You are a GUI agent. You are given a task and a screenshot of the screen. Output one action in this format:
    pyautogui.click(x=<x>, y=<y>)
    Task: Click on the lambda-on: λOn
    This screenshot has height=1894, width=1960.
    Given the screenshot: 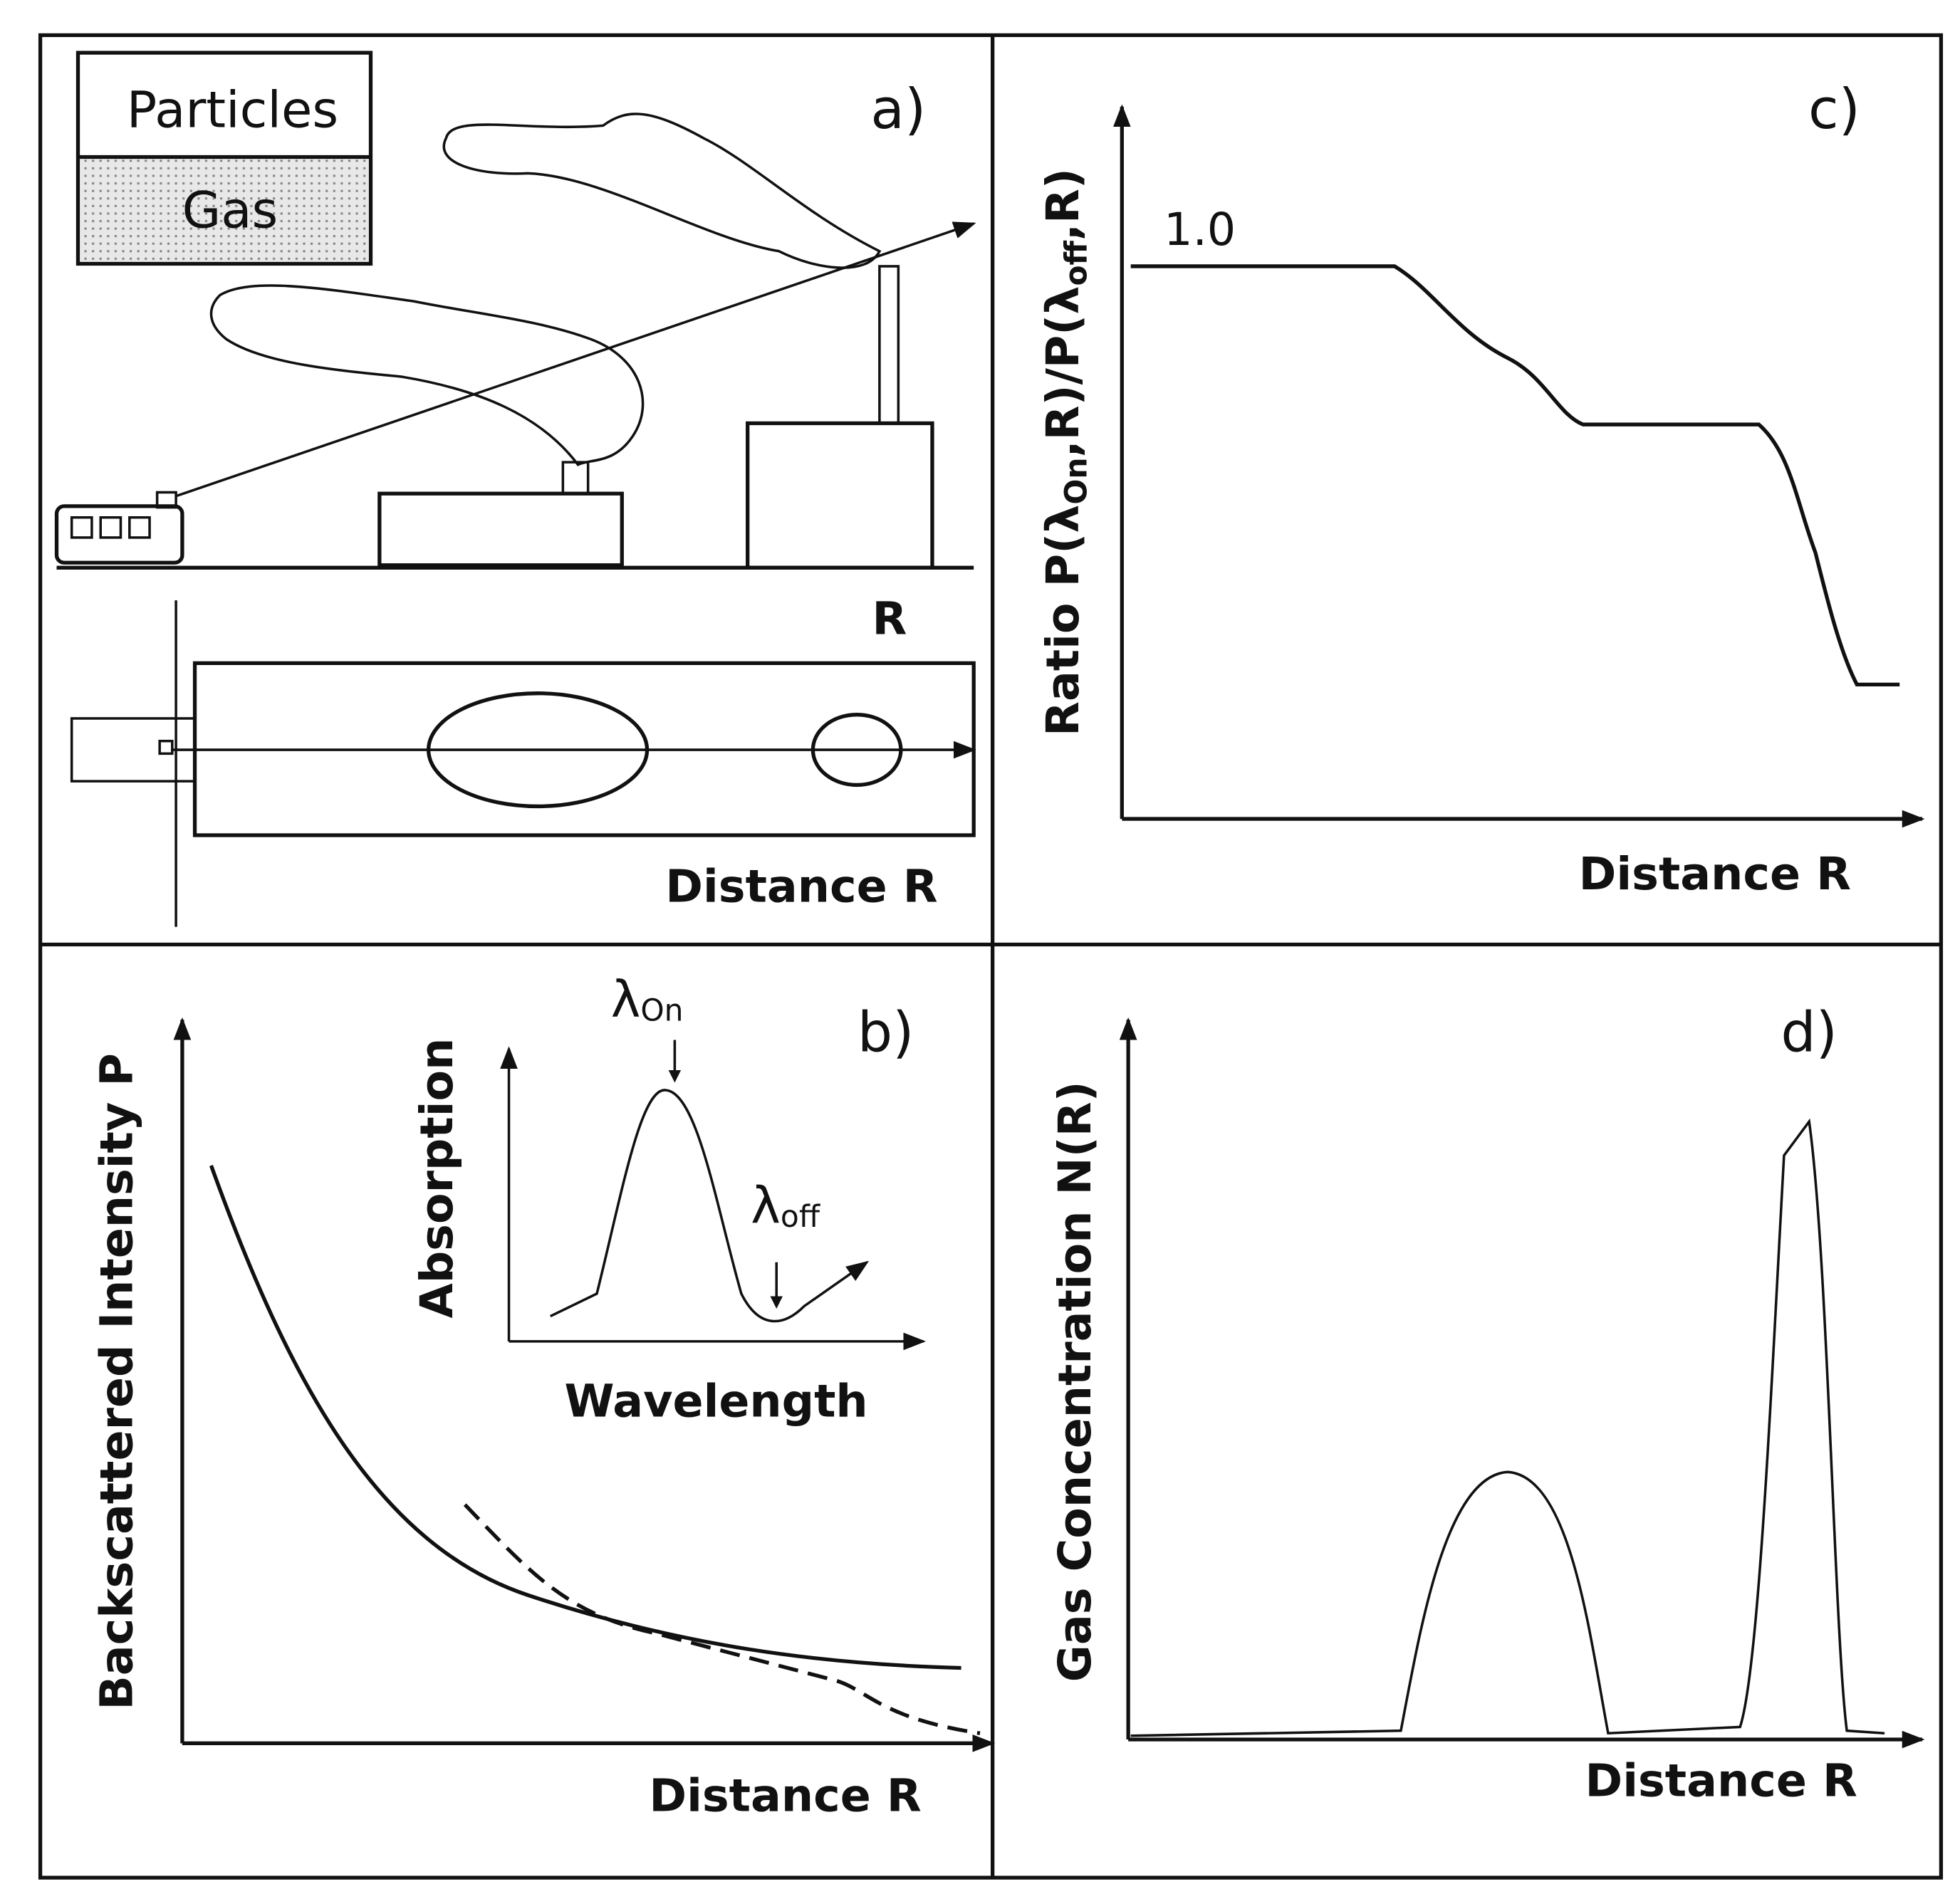 What is the action you would take?
    pyautogui.click(x=647, y=999)
    